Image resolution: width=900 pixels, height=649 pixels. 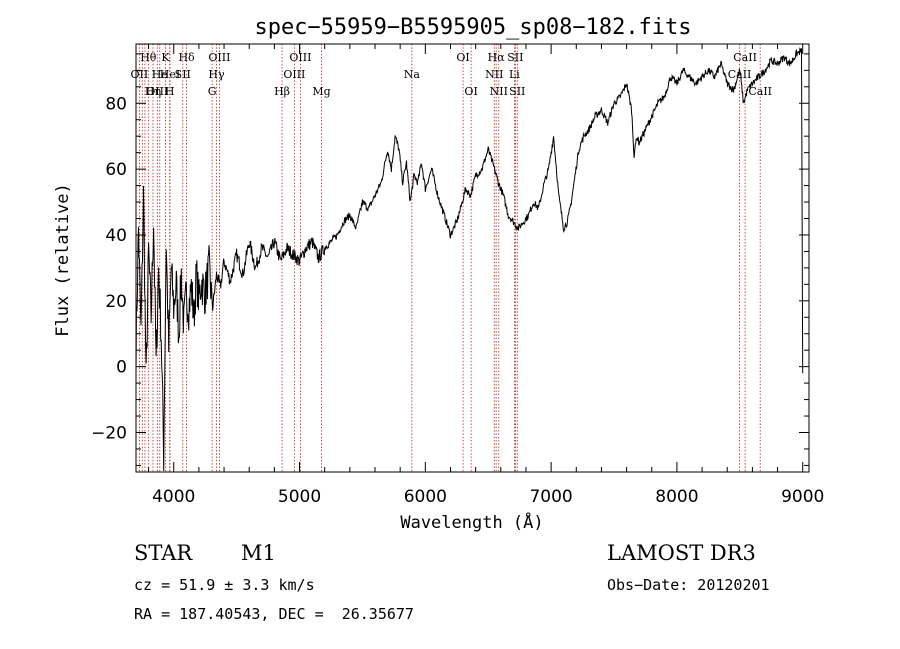 I want to click on x-tick-label: 4000, so click(x=173, y=497).